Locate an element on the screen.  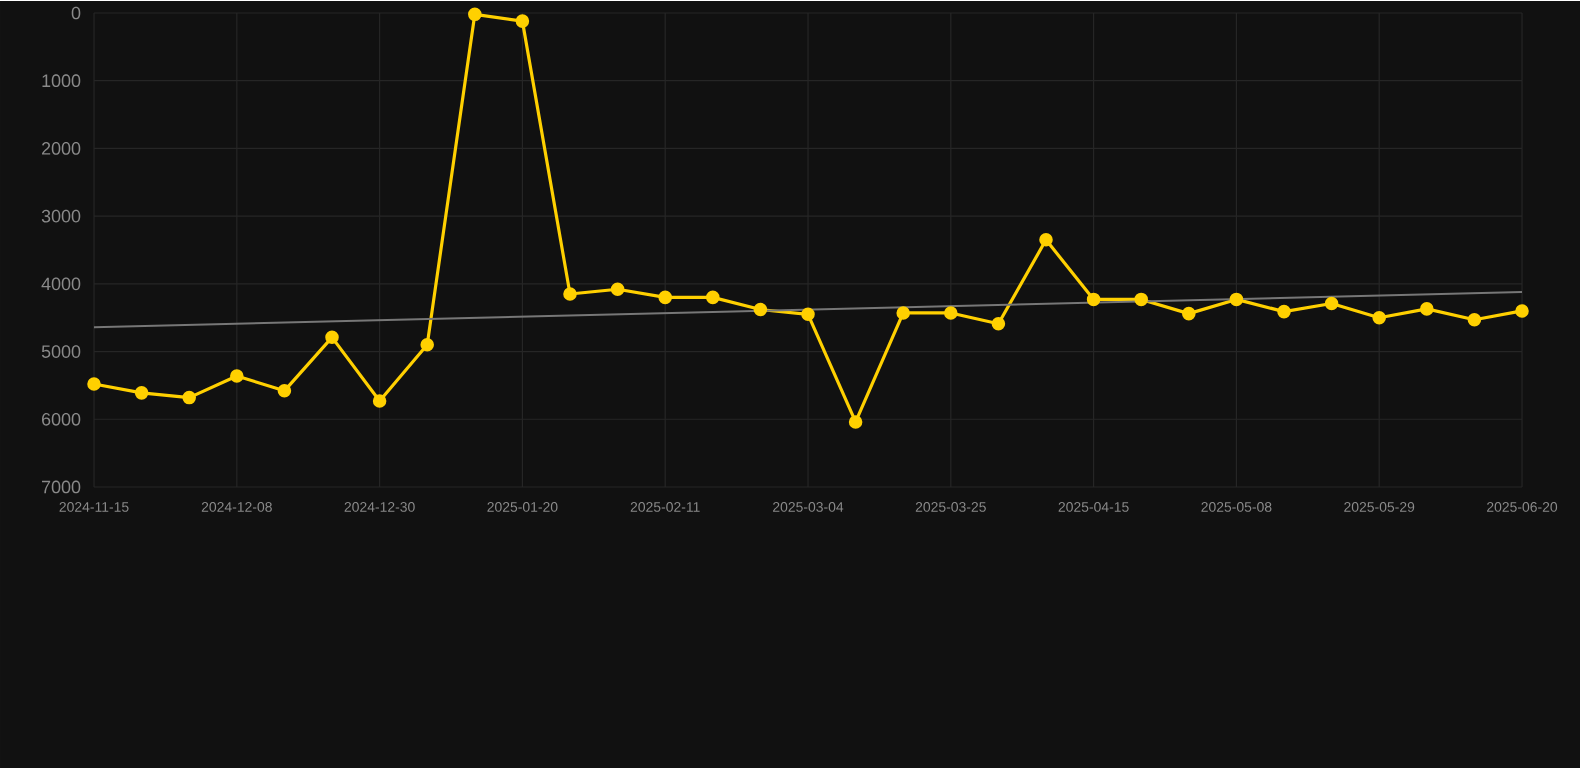
y-tick-label: 4000 is located at coordinates (61, 283).